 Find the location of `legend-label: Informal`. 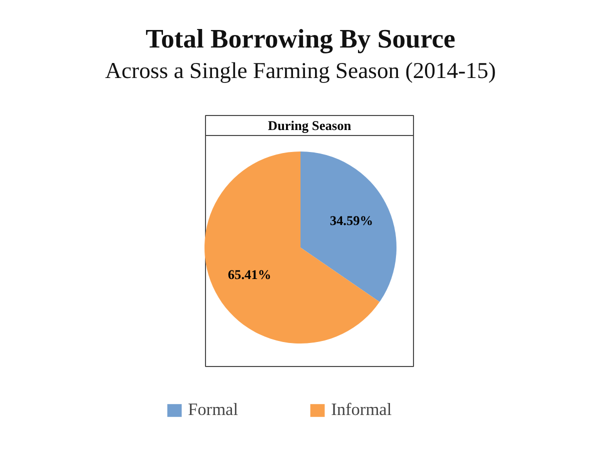

legend-label: Informal is located at coordinates (361, 410).